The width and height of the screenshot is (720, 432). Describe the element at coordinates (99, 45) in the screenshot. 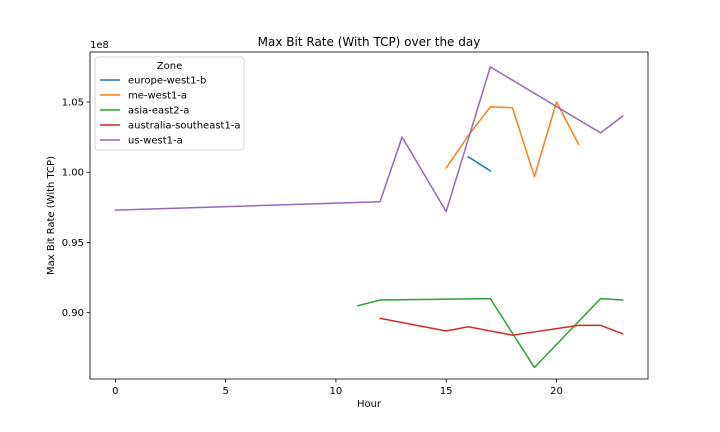

I see `y-offset-label: 1e8` at that location.